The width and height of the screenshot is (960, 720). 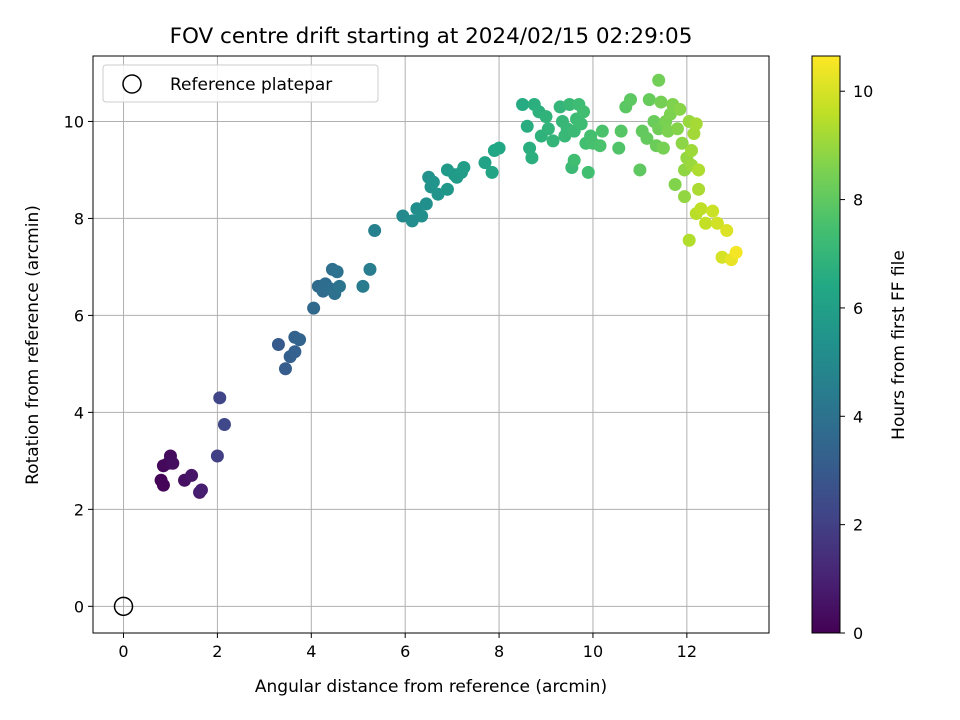 I want to click on colorbar-ticks: 0 2 4 6 8 10, so click(x=856, y=362).